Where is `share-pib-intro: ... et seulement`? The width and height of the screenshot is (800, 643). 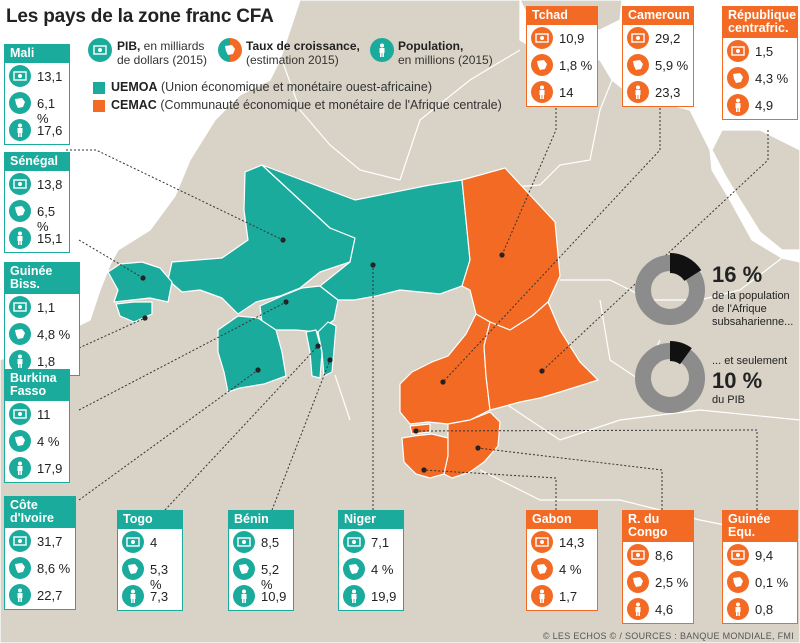
share-pib-intro: ... et seulement is located at coordinates (750, 361).